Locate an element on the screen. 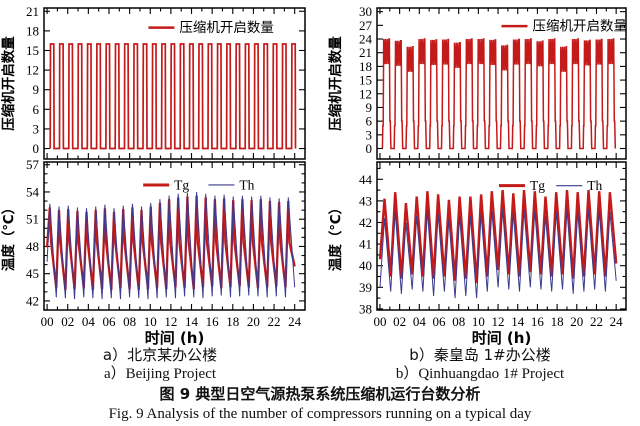  x-tick-label: 12 is located at coordinates (498, 321).